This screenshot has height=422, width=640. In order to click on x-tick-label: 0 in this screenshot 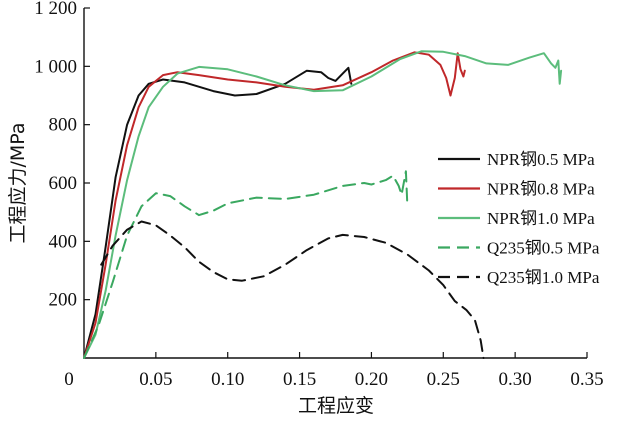, I will do `click(69, 379)`.